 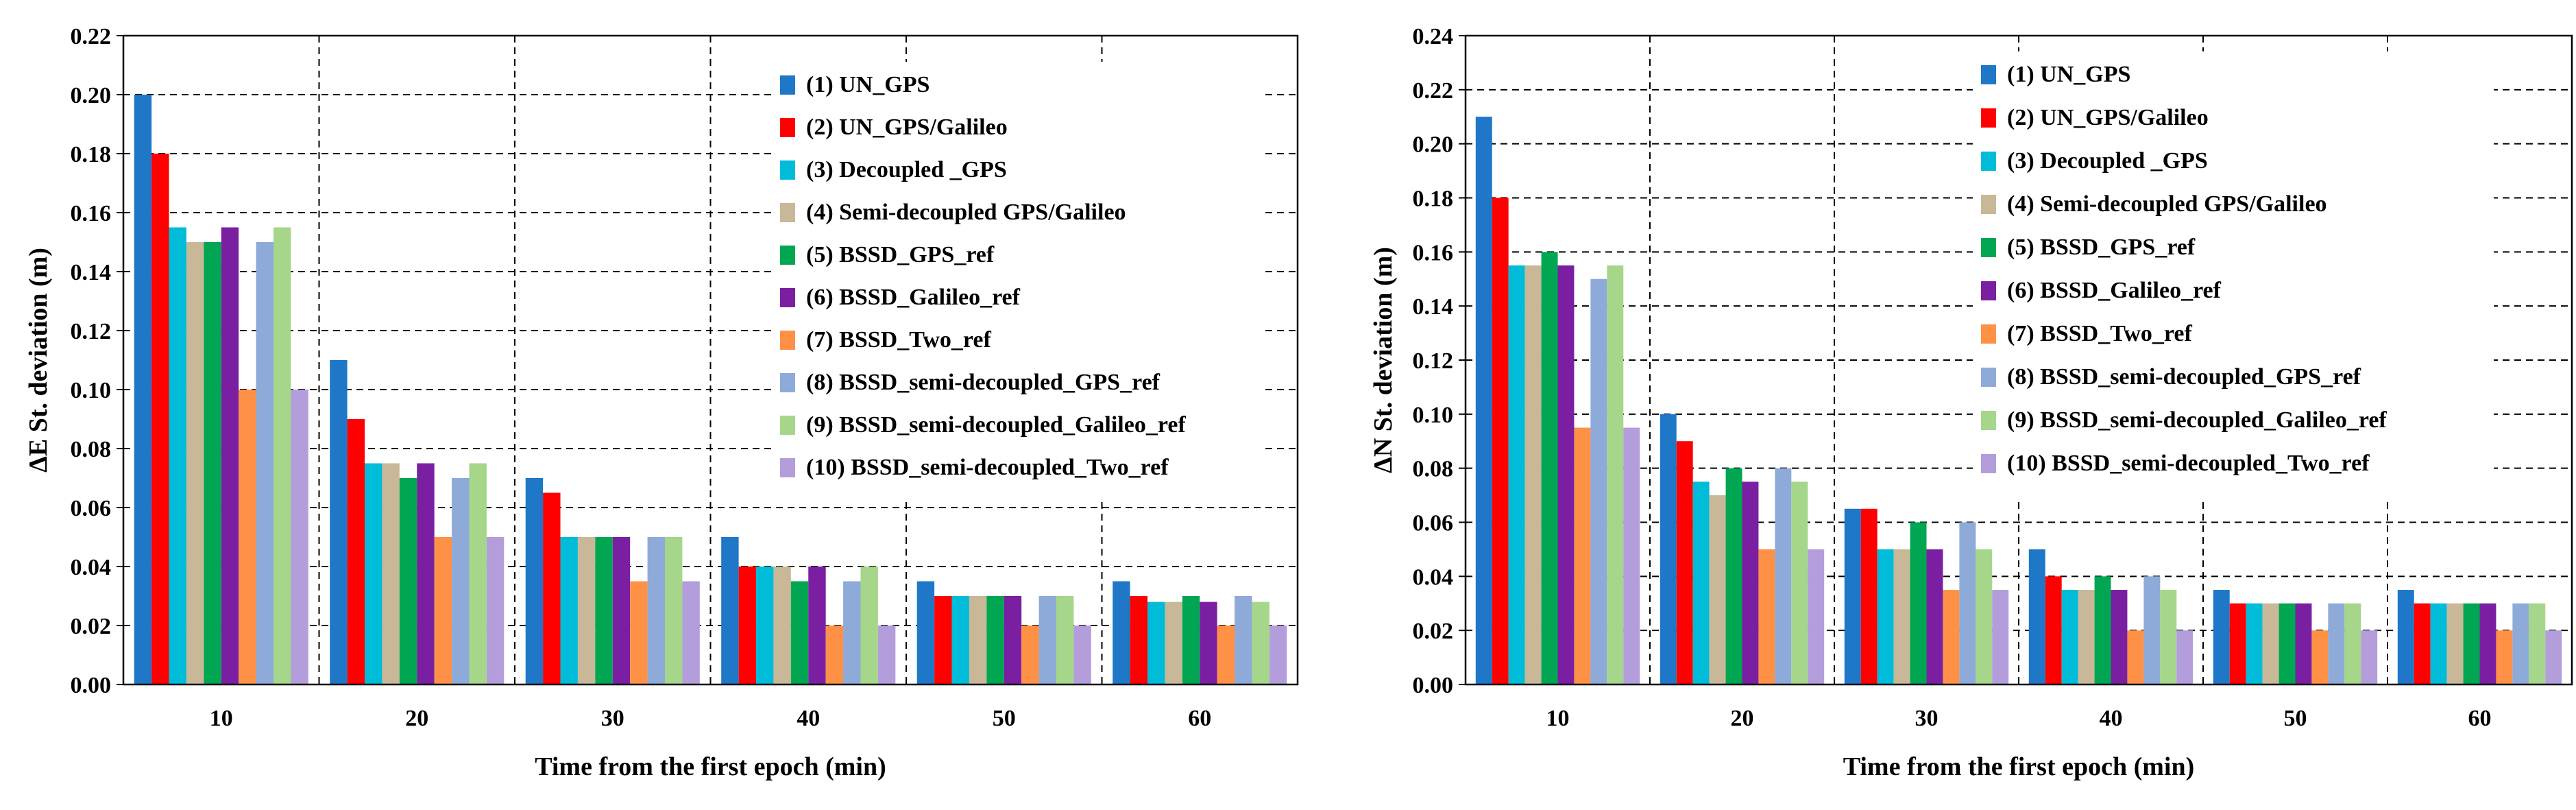 What do you see at coordinates (2099, 333) in the screenshot?
I see `legend-entry: (7) BSSD_Two_ref` at bounding box center [2099, 333].